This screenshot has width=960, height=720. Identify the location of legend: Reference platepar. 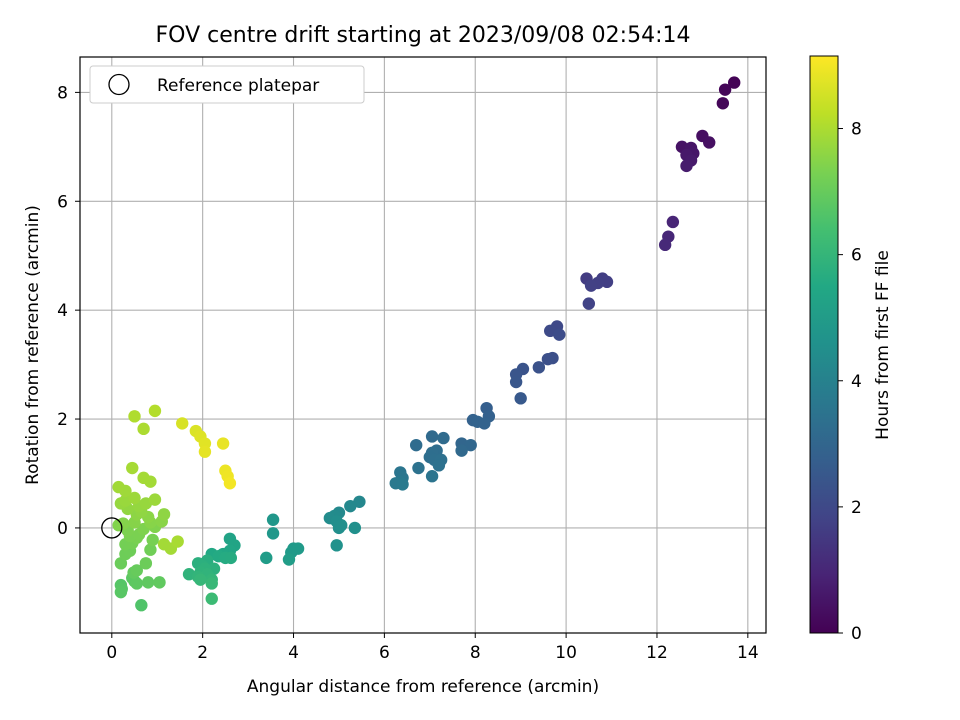
(227, 84).